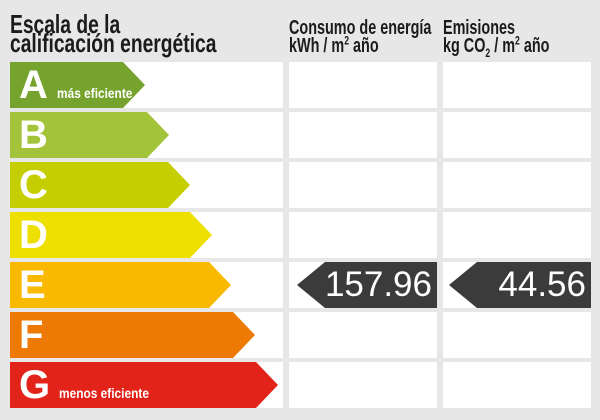  What do you see at coordinates (363, 385) in the screenshot?
I see `consumo-cell-g` at bounding box center [363, 385].